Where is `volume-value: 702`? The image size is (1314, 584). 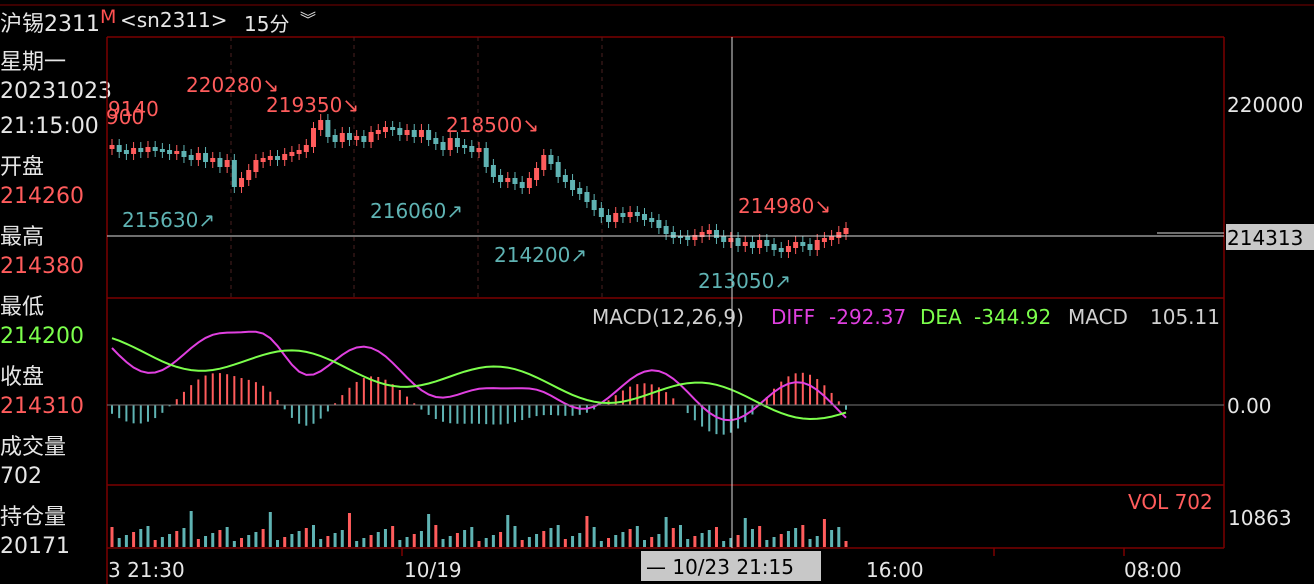 volume-value: 702 is located at coordinates (21, 476).